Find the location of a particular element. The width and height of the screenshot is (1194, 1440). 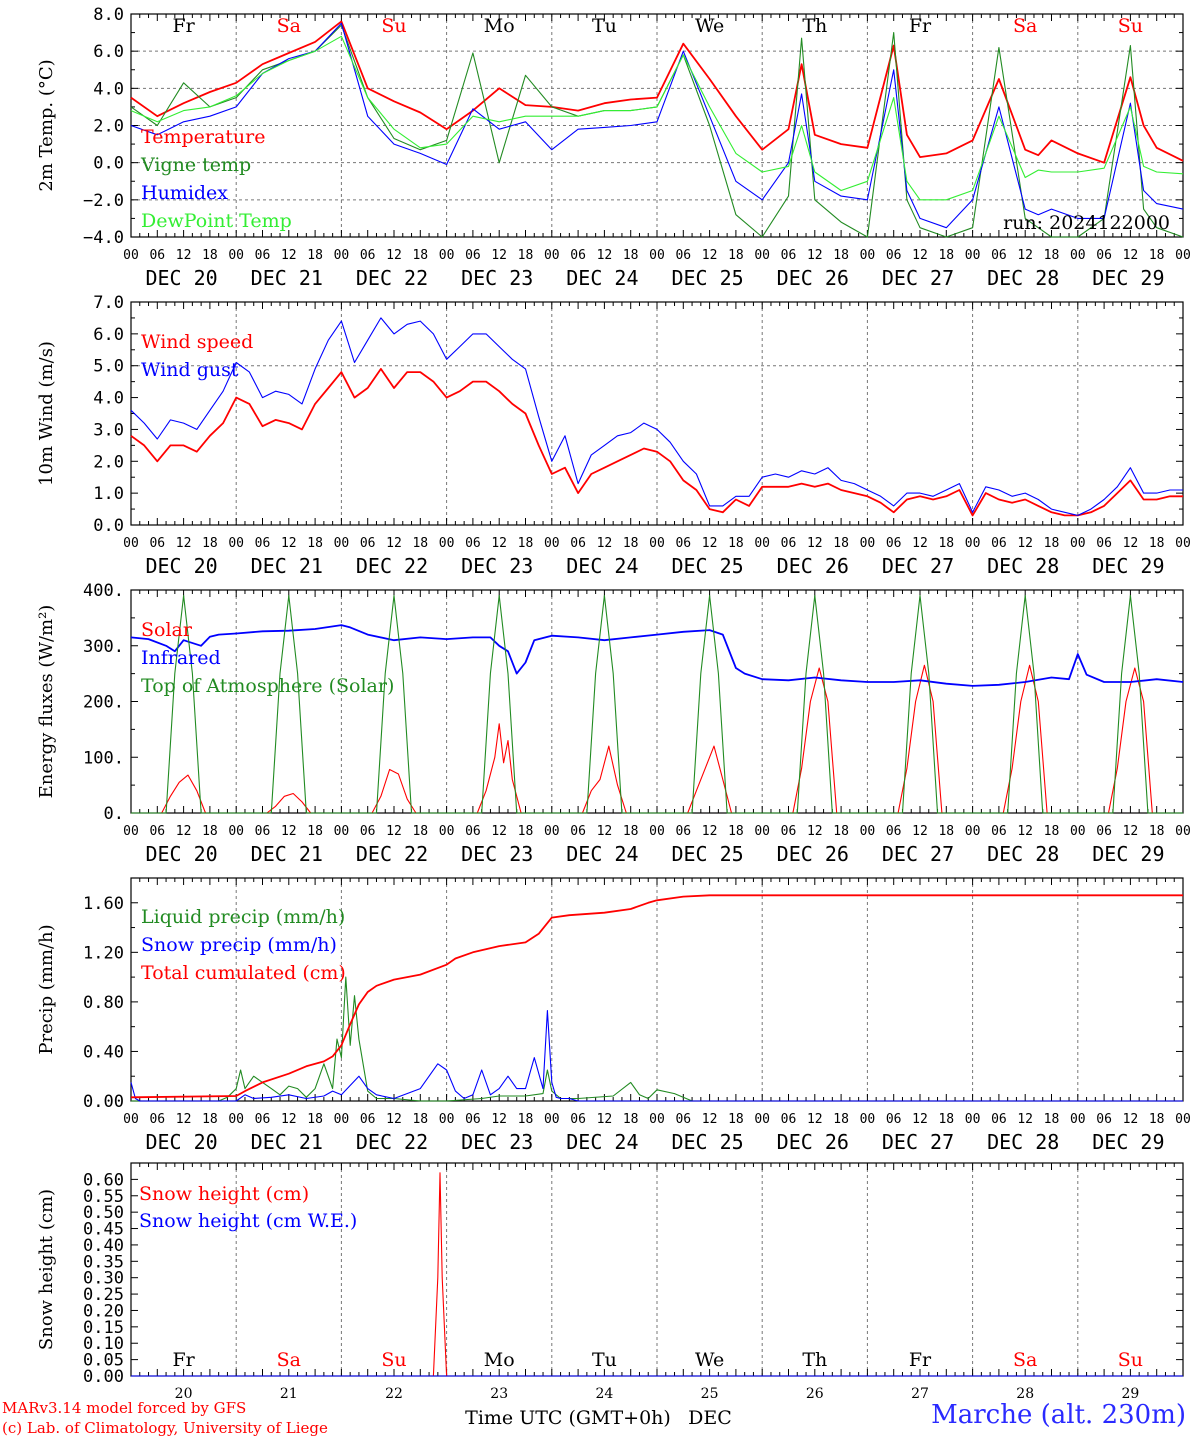

x-date-label: DEC 28 is located at coordinates (1023, 278).